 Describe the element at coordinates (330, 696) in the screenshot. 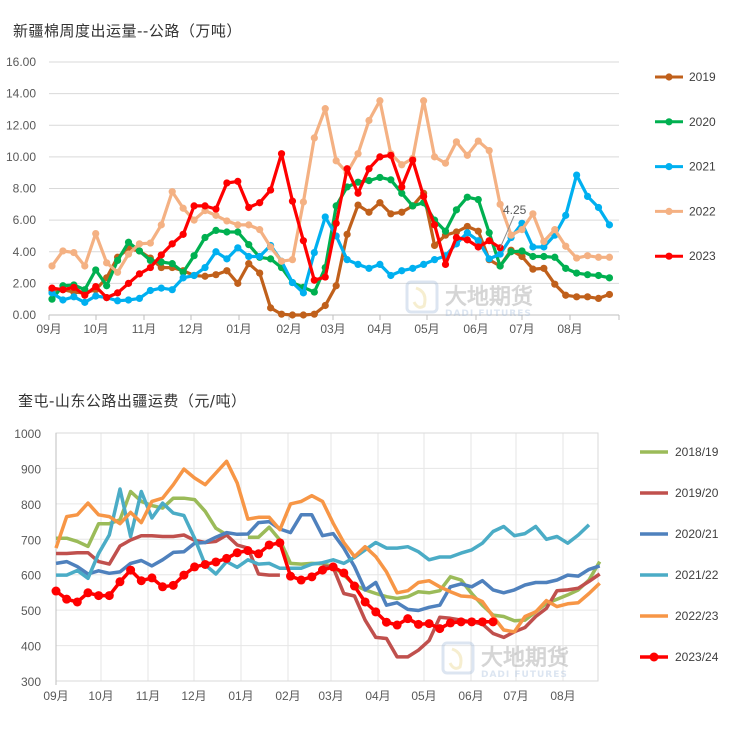

I see `bottom-x-tick-label: 03月` at that location.